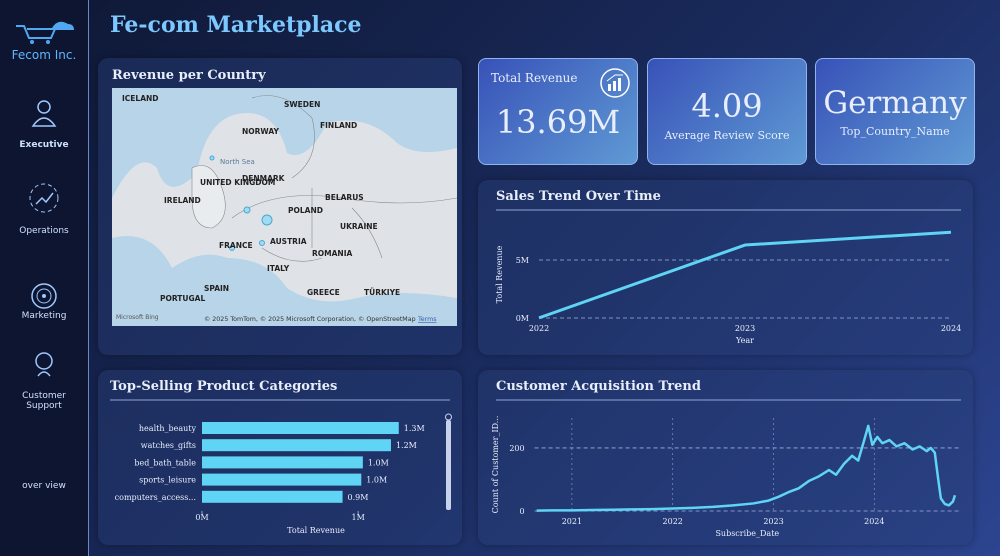 Image resolution: width=1000 pixels, height=556 pixels. Describe the element at coordinates (344, 197) in the screenshot. I see `map-label: BELARUS` at that location.